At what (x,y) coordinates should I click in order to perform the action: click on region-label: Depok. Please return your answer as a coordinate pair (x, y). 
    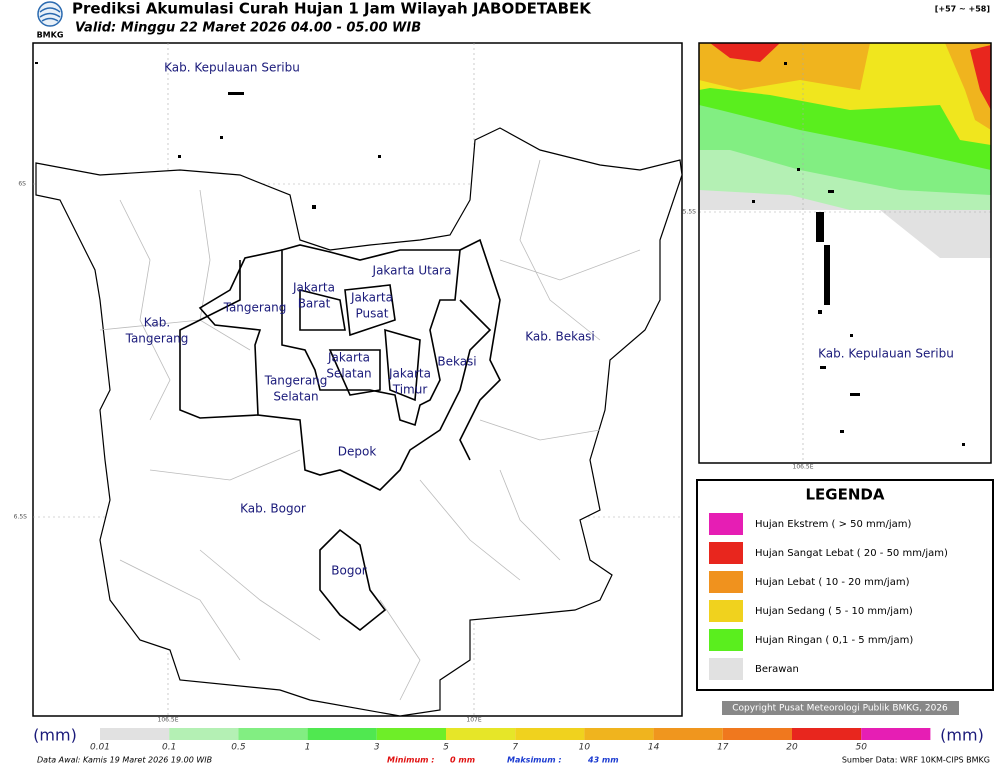
    Looking at the image, I should click on (357, 452).